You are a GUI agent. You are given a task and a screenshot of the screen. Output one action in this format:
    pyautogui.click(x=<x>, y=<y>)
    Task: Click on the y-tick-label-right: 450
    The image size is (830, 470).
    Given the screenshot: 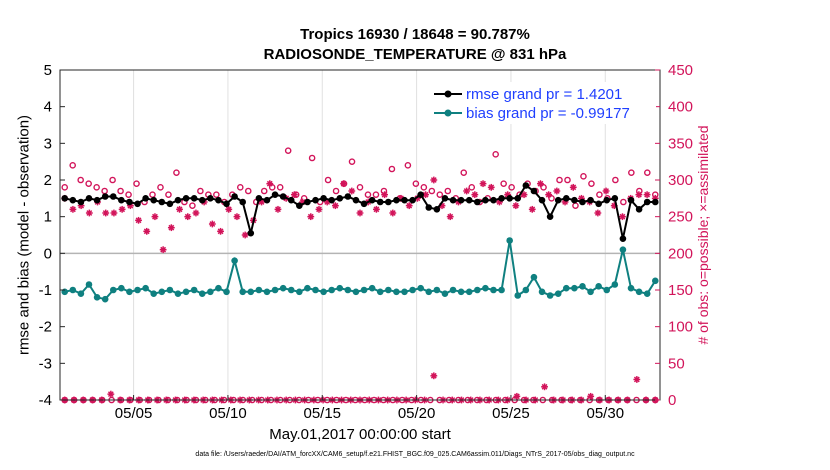 What is the action you would take?
    pyautogui.click(x=680, y=70)
    